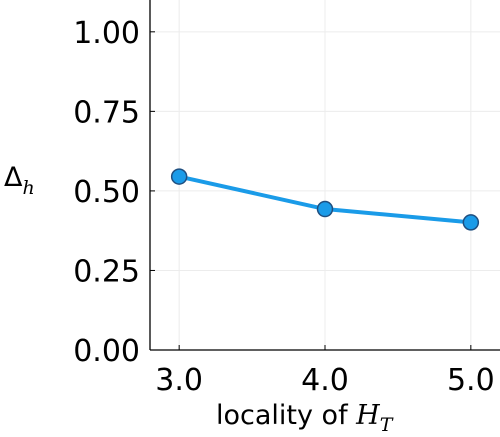  I want to click on x-axis-label-var: H, so click(367, 415).